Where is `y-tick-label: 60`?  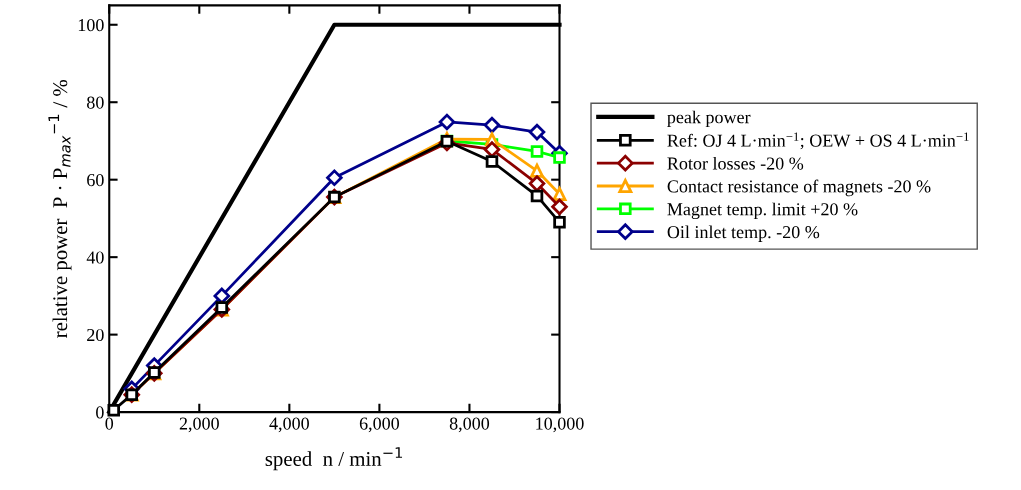
y-tick-label: 60 is located at coordinates (95, 180).